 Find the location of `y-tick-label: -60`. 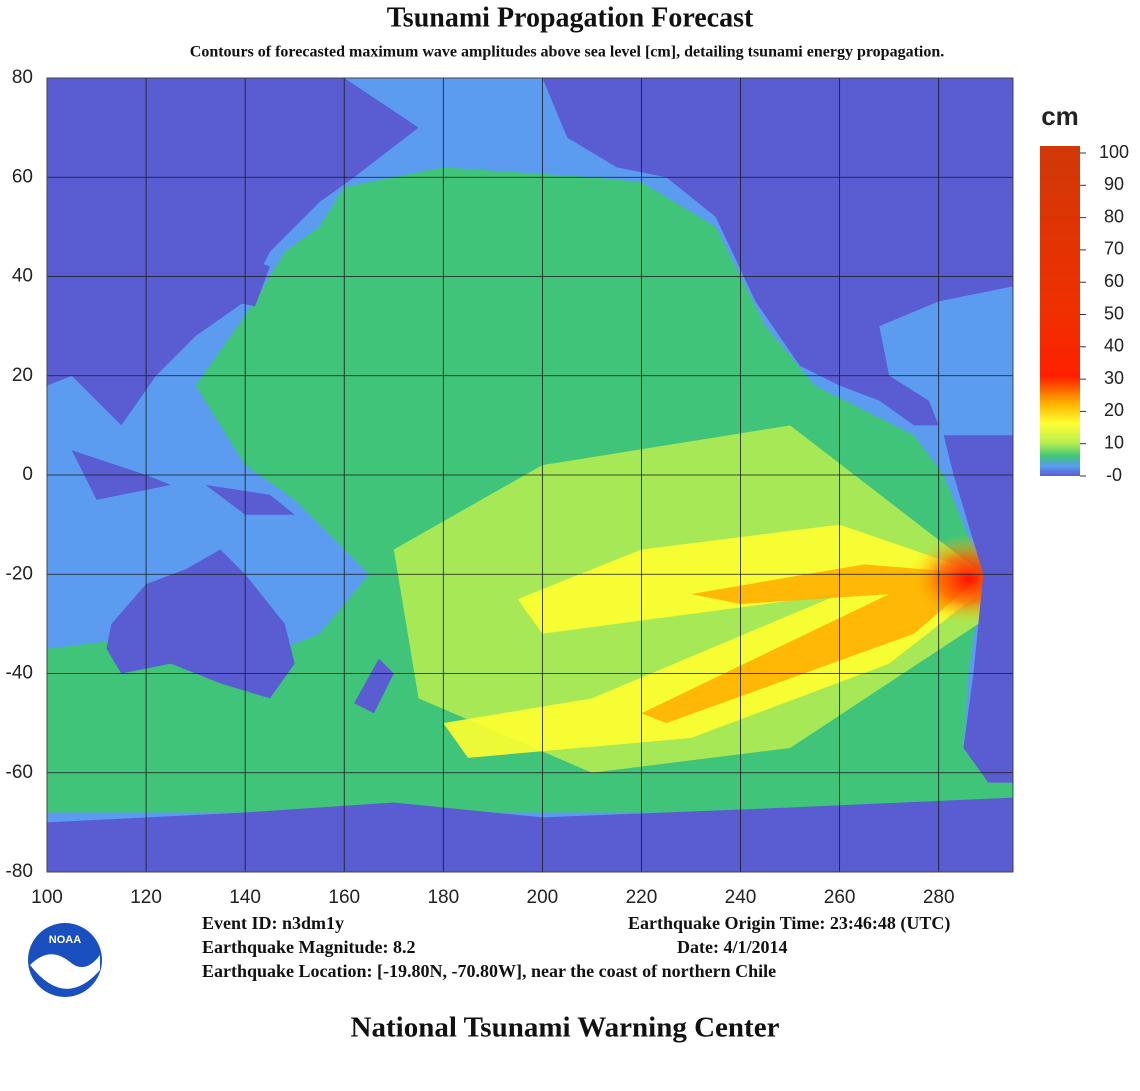

y-tick-label: -60 is located at coordinates (19, 772).